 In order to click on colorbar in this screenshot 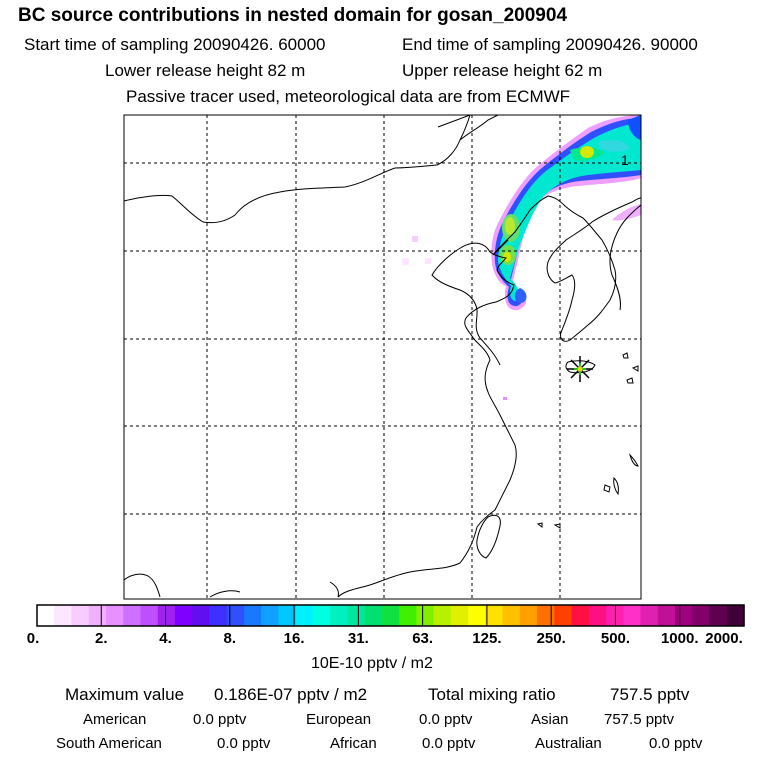, I will do `click(390, 615)`.